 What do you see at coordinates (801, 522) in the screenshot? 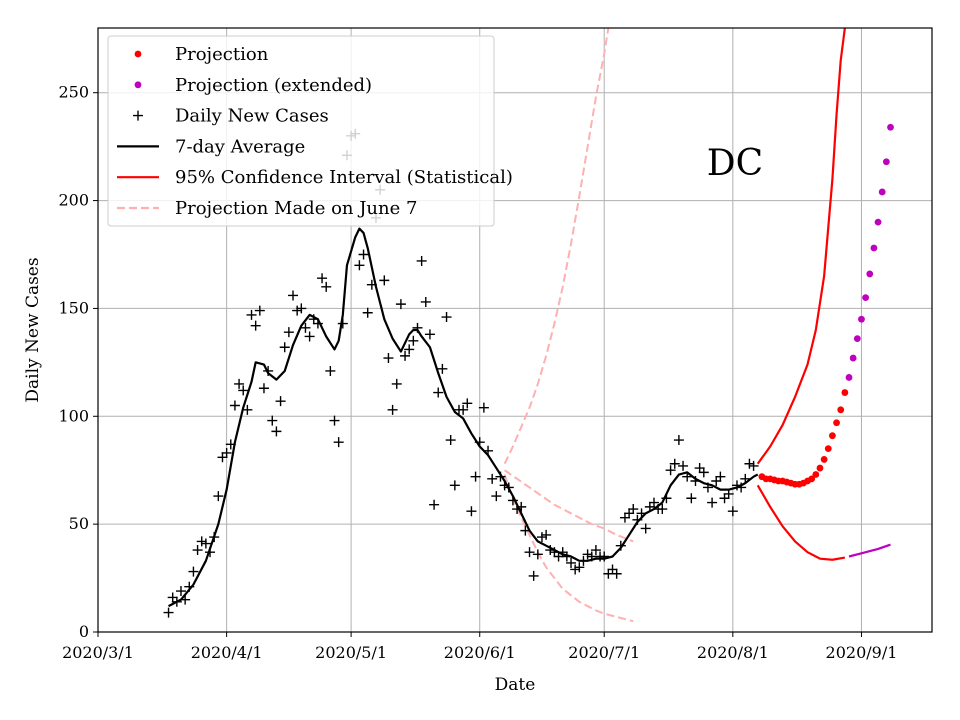
I see `95-confidence-interval-statistical-lower-line` at bounding box center [801, 522].